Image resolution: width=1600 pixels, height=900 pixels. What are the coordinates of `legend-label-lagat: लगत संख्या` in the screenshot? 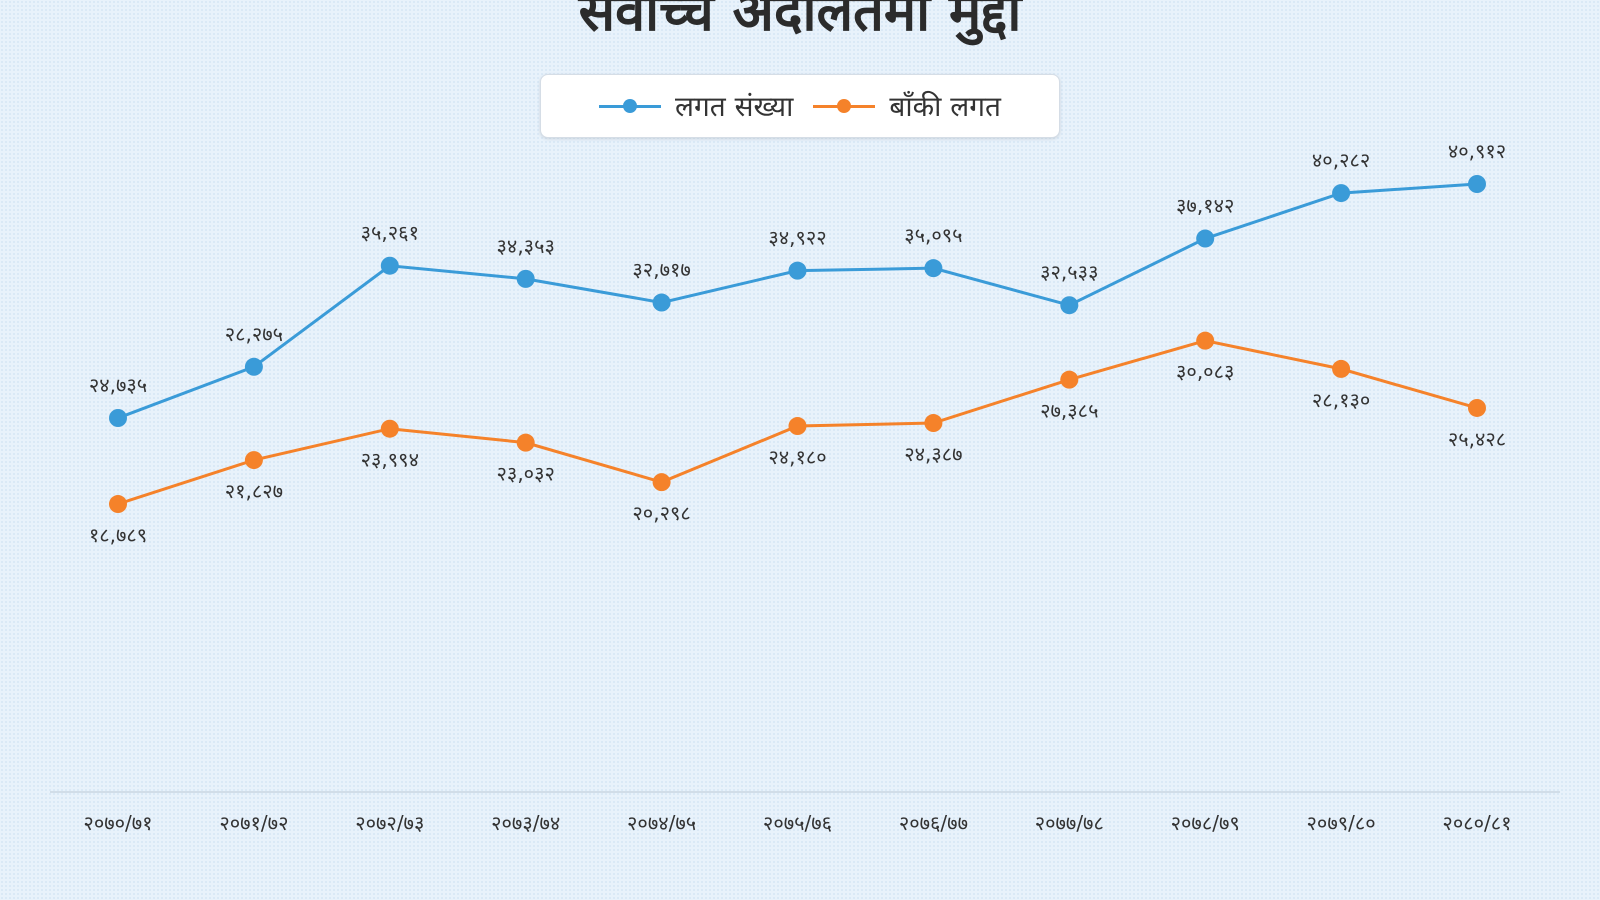 It's located at (734, 106).